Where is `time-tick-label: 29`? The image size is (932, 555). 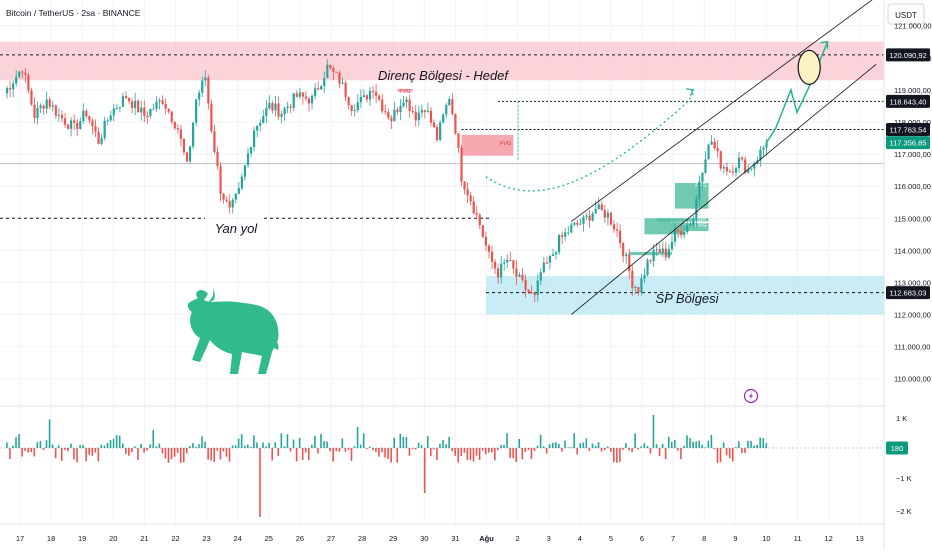
time-tick-label: 29 is located at coordinates (393, 538).